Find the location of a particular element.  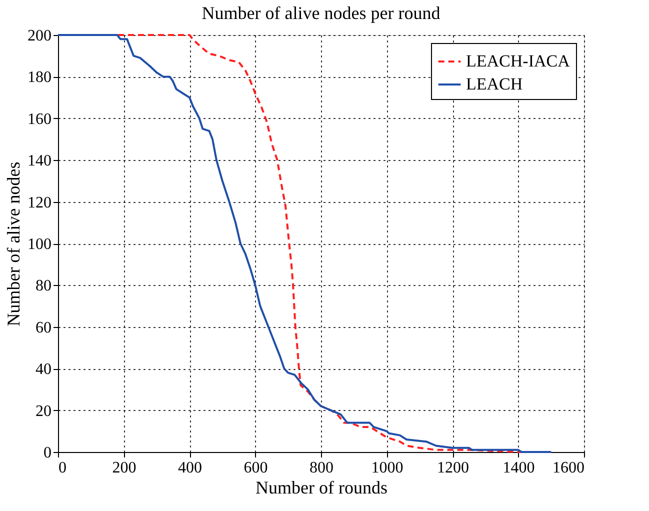

y-tick-label: 160 is located at coordinates (40, 119).